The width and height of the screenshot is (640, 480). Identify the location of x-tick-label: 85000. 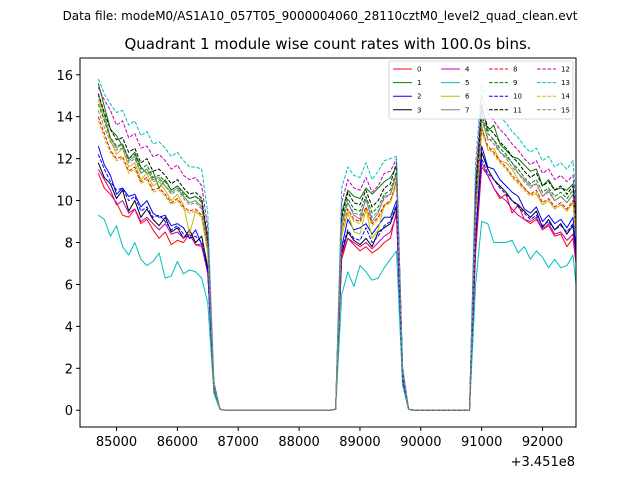
(116, 442).